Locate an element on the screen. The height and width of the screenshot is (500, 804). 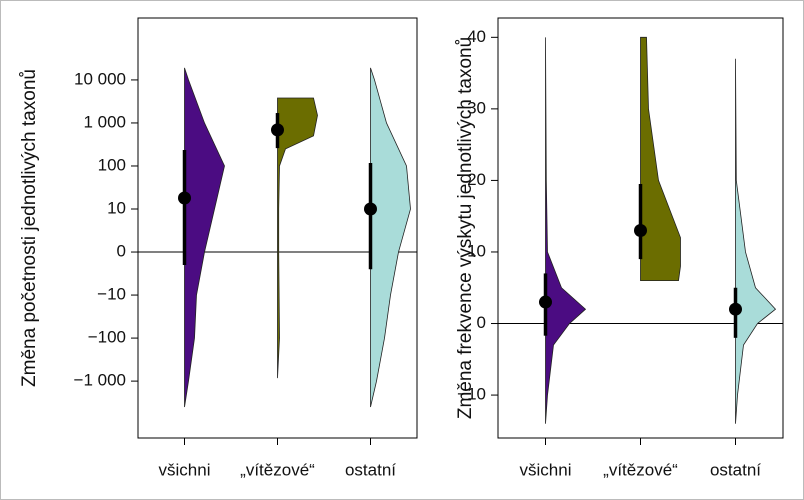
y-tick-label: 40 is located at coordinates (476, 36).